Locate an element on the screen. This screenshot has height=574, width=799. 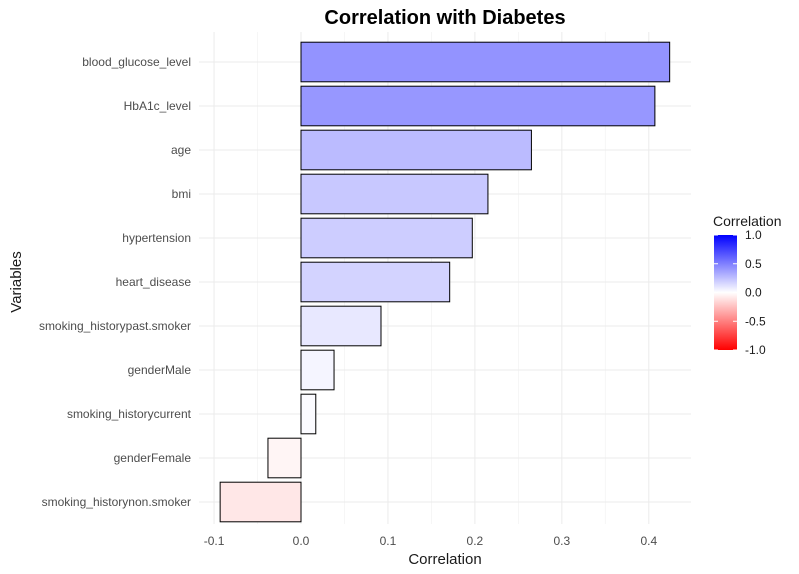
x-axis-title: Correlation is located at coordinates (444, 559).